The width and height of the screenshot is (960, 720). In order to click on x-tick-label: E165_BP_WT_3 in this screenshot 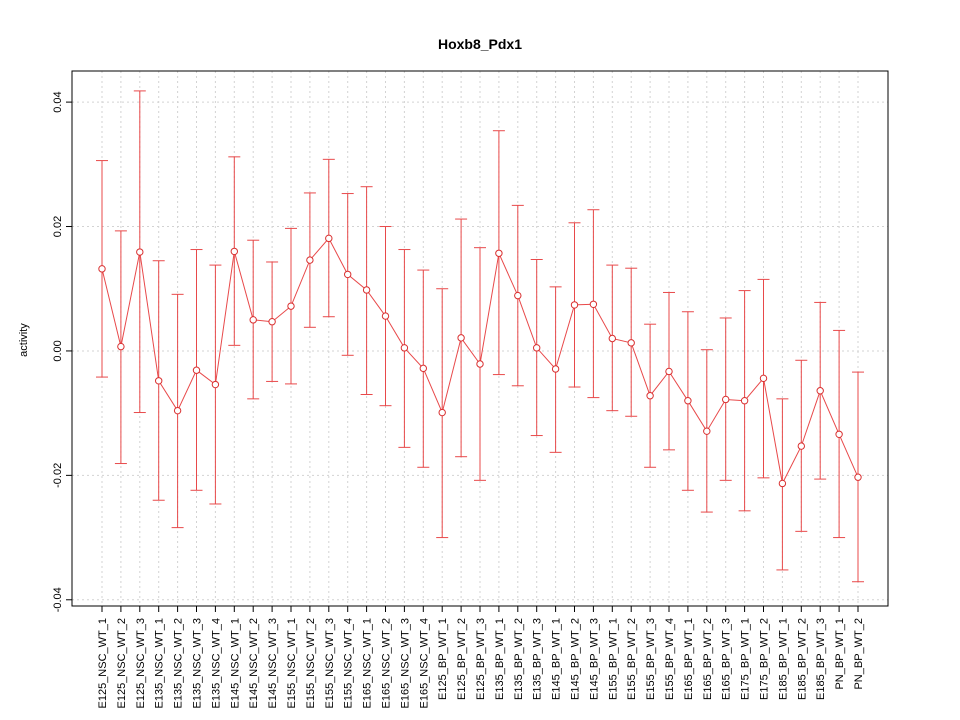, I will do `click(727, 659)`.